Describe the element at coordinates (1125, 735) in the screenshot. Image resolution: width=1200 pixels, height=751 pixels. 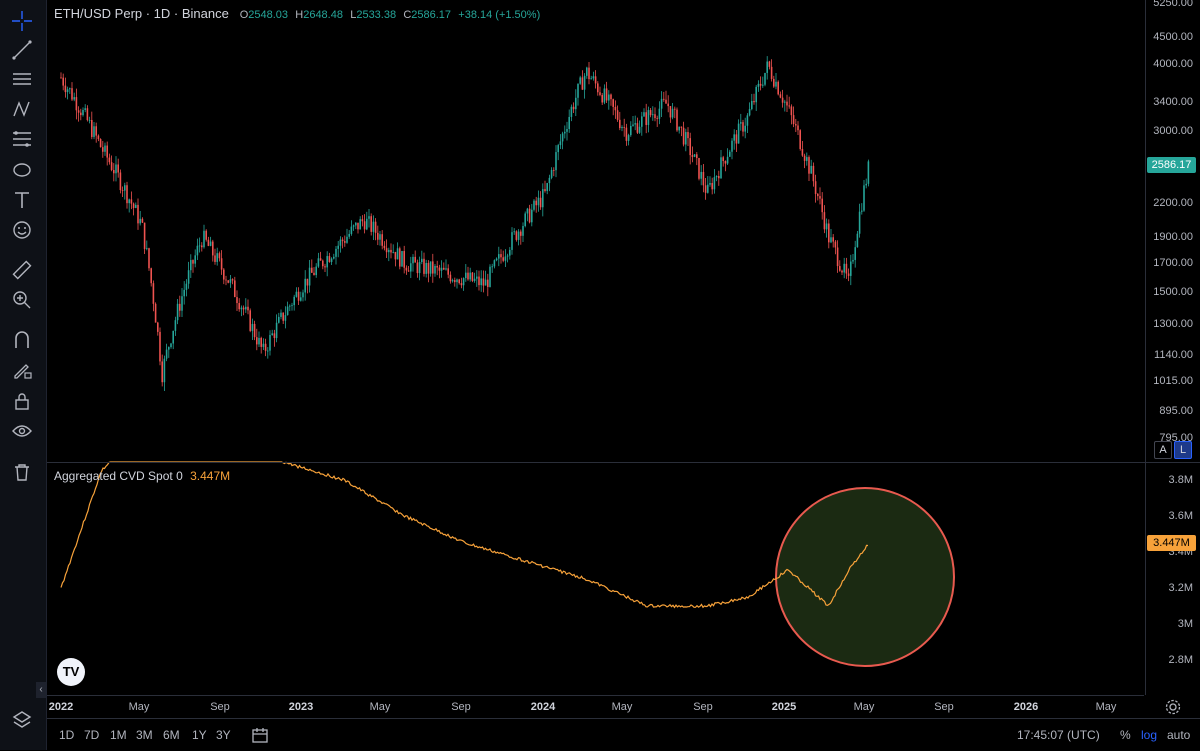
I see `percent-toggle: %` at that location.